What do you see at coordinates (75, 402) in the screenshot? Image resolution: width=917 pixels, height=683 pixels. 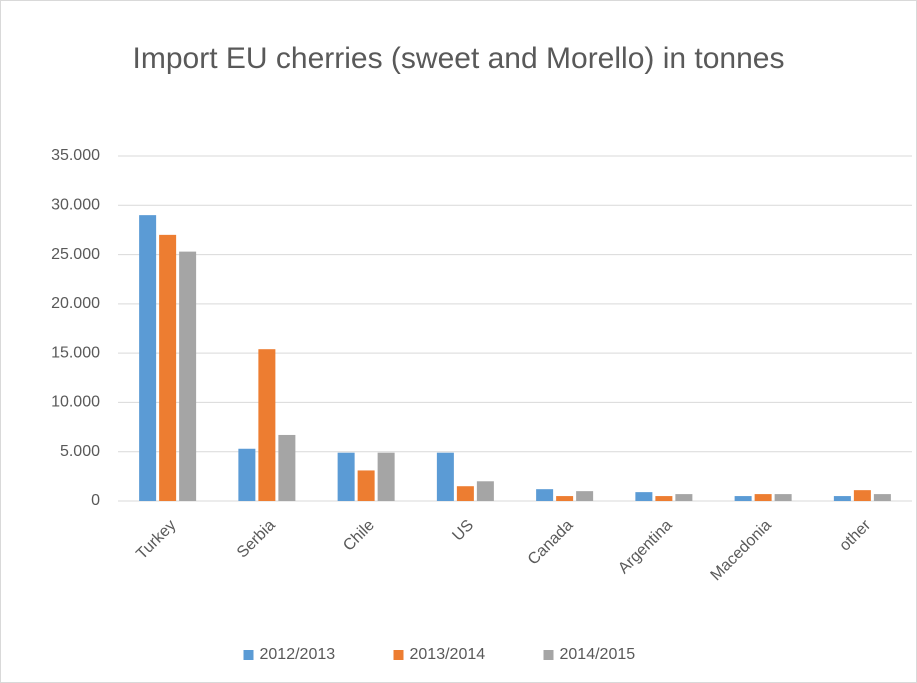 I see `y-tick-label: 10.000` at bounding box center [75, 402].